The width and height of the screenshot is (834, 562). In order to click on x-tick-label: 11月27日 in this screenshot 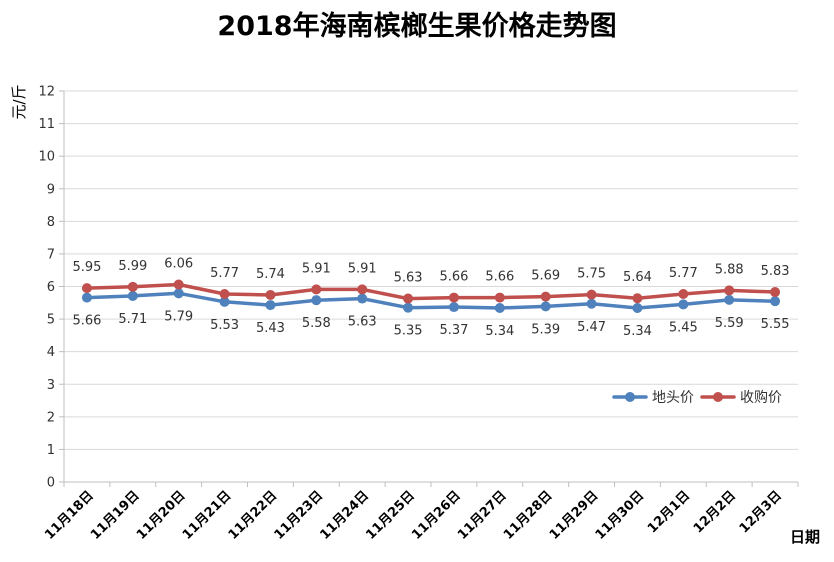, I will do `click(482, 515)`.